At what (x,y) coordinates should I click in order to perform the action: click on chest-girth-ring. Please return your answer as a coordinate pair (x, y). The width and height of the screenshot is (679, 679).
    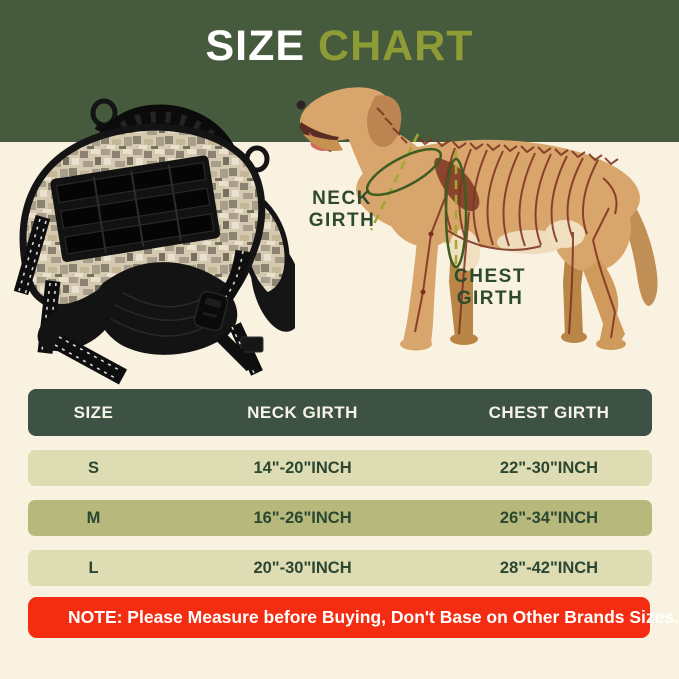
    Looking at the image, I should click on (456, 213).